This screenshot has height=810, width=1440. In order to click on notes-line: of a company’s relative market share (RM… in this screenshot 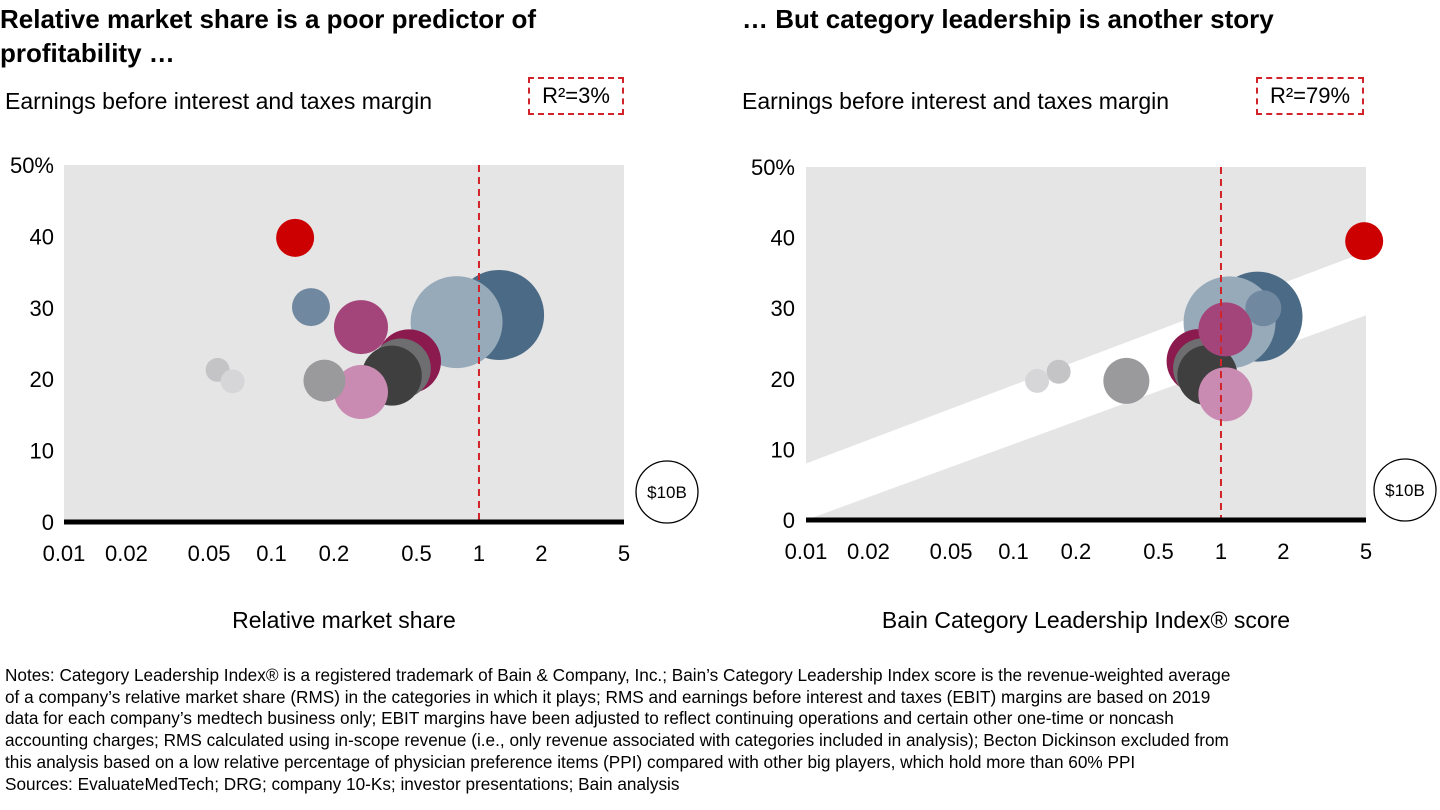, I will do `click(608, 696)`.